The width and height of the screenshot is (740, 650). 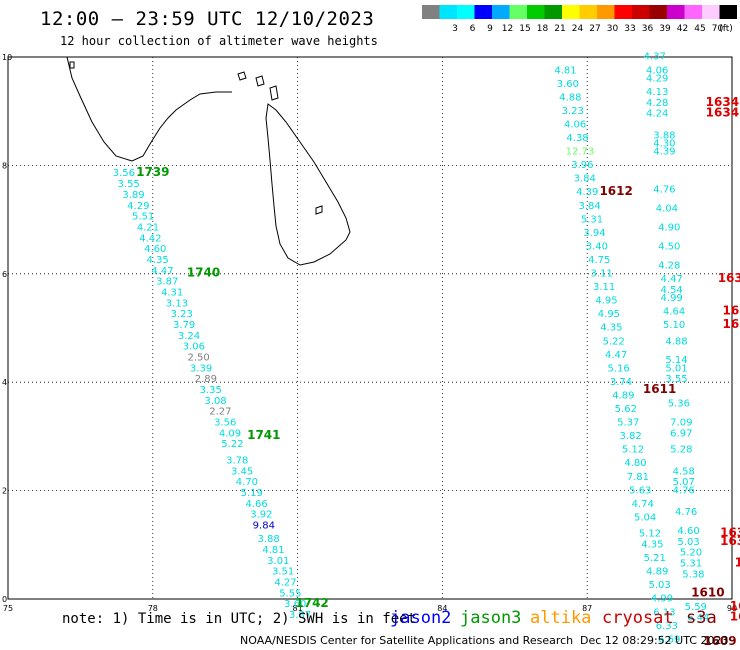 What do you see at coordinates (172, 292) in the screenshot?
I see `wave-height-reading: 4.31` at bounding box center [172, 292].